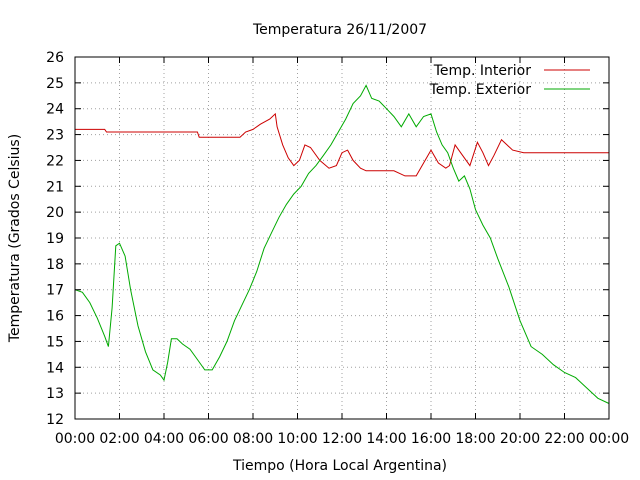 The image size is (640, 480). What do you see at coordinates (520, 439) in the screenshot?
I see `x-tick-label: 20:00` at bounding box center [520, 439].